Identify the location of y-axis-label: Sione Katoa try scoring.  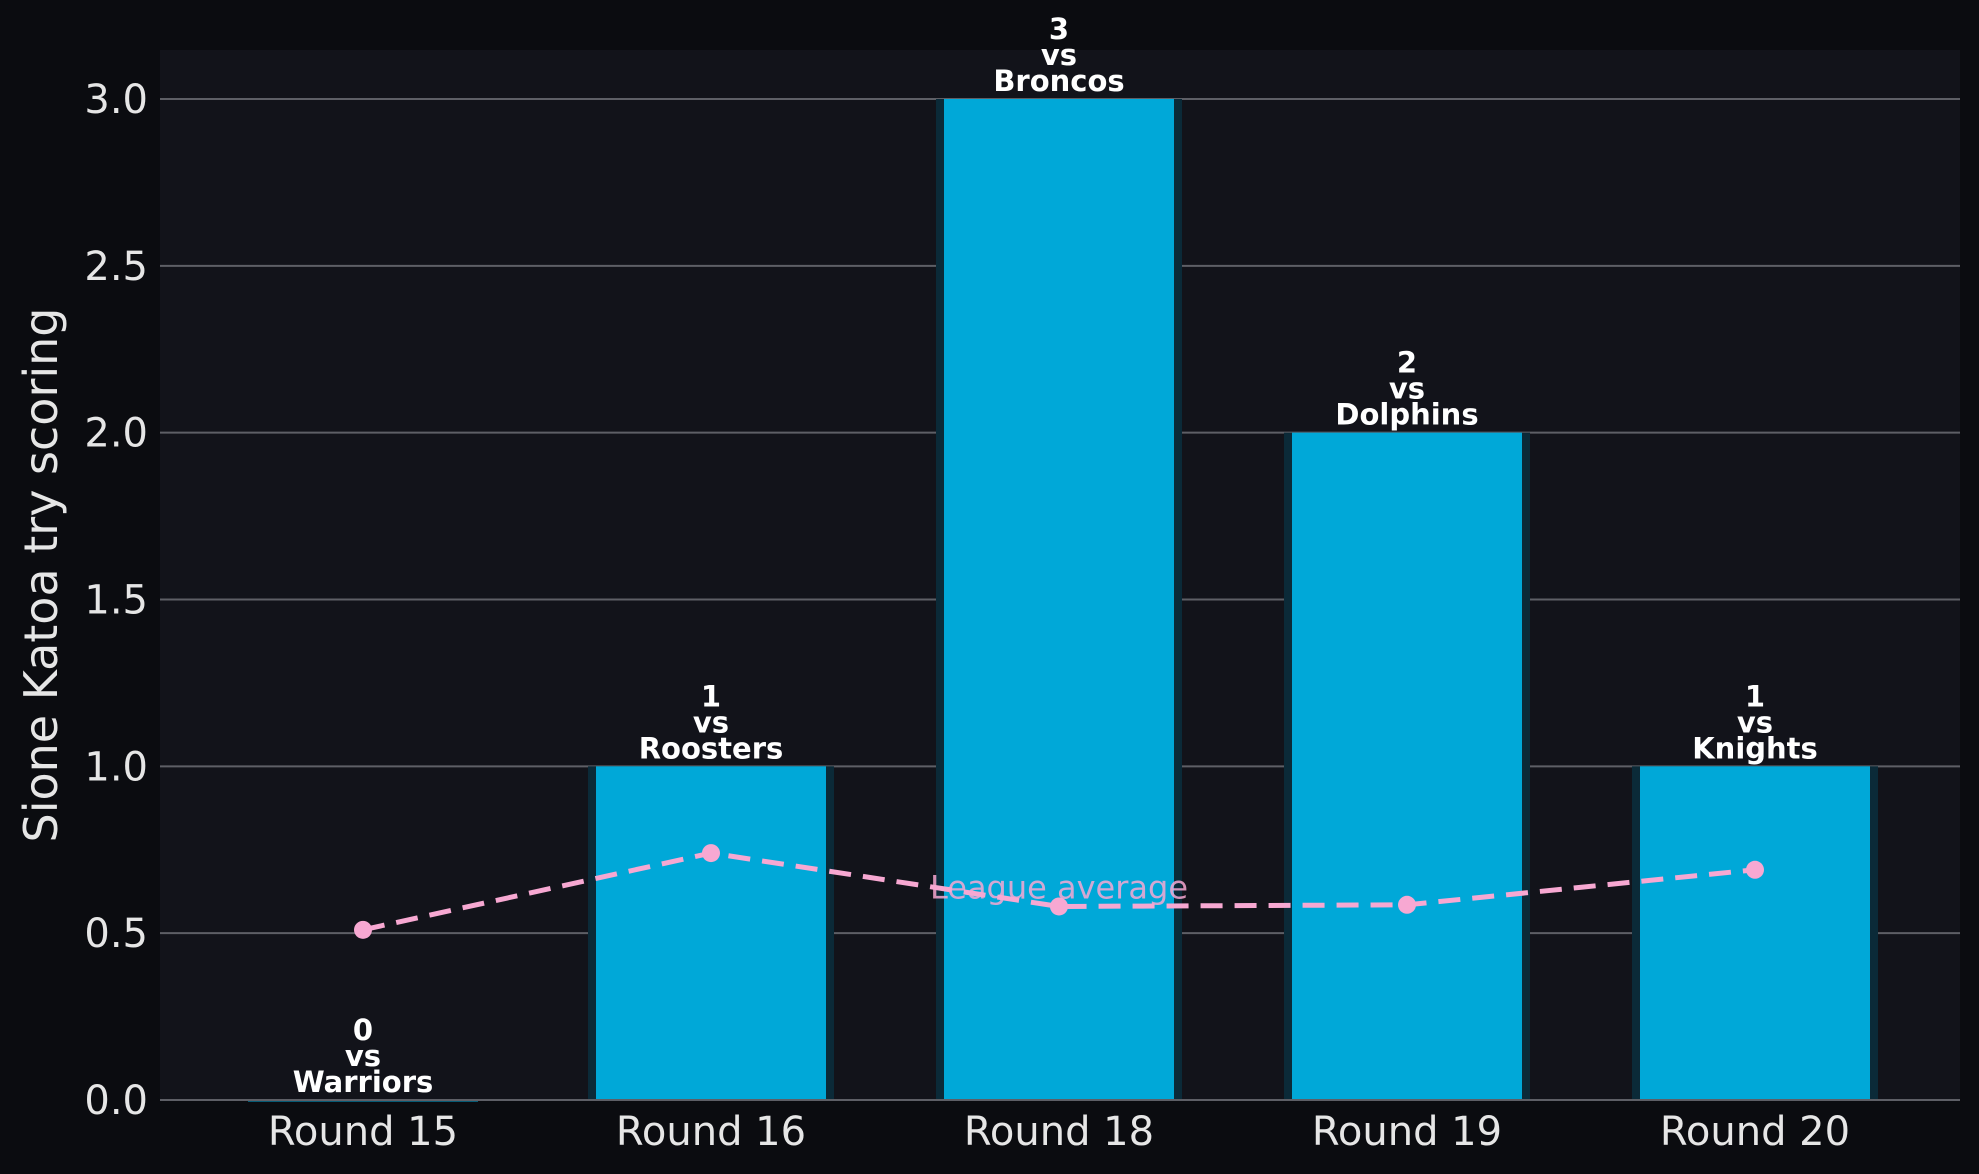
(41, 575).